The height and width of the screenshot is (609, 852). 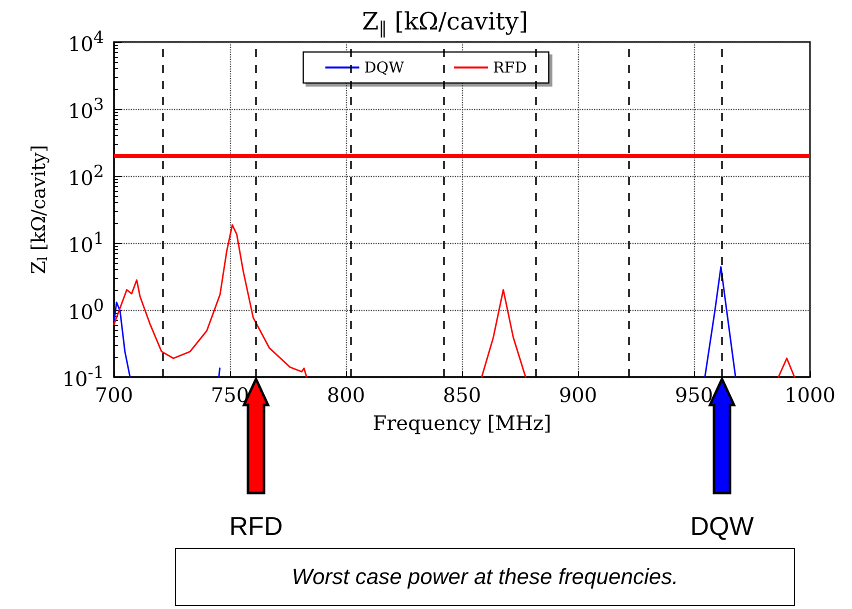 I want to click on y-tick-label: 10$^{1}$, so click(x=86, y=243).